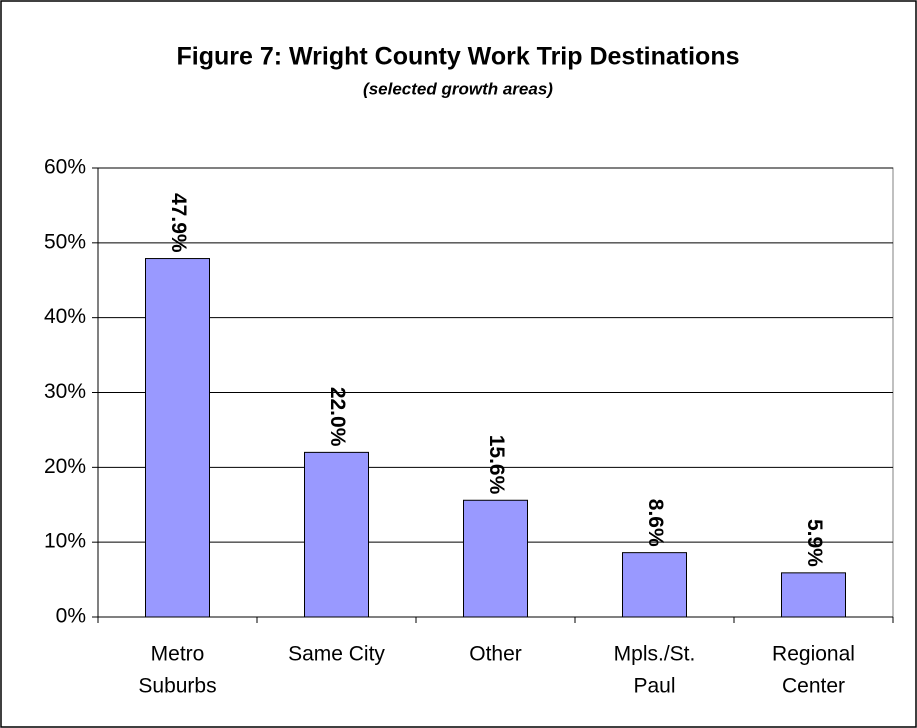 The image size is (917, 728). Describe the element at coordinates (336, 654) in the screenshot. I see `x-tick-label: Same City` at that location.